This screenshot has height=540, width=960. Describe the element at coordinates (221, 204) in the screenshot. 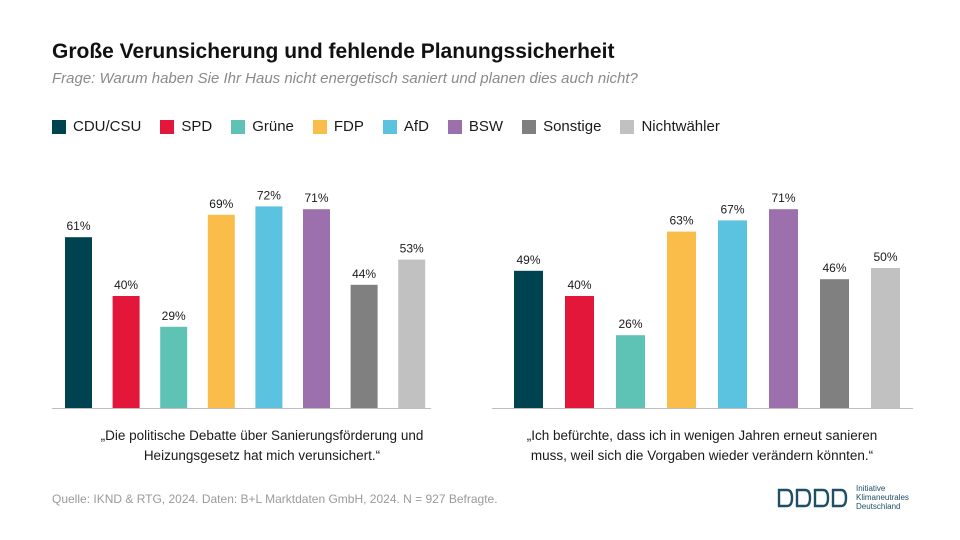

I see `data-label: 69%` at that location.